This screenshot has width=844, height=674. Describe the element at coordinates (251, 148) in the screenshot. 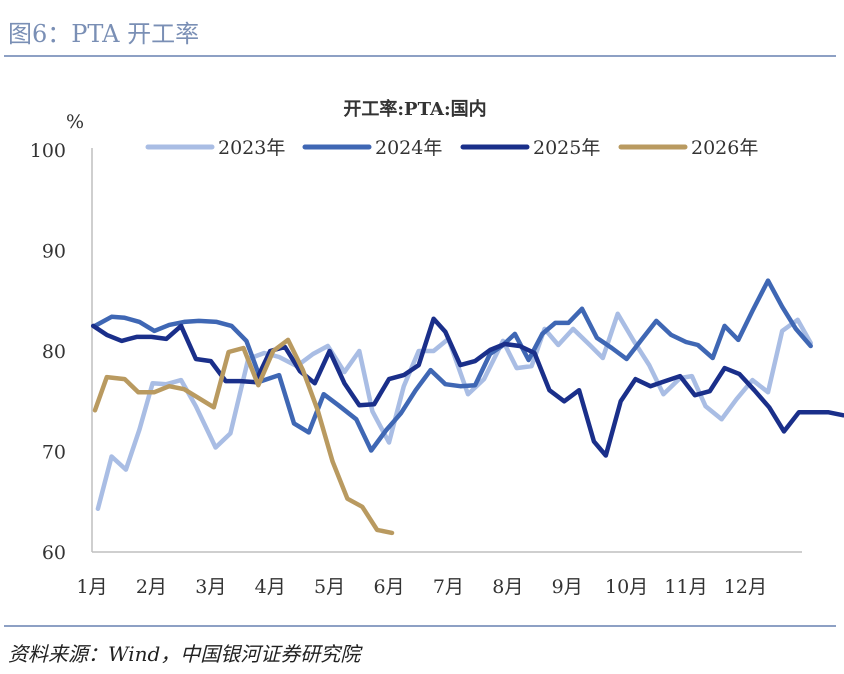

I see `legend-label: 2023年` at that location.